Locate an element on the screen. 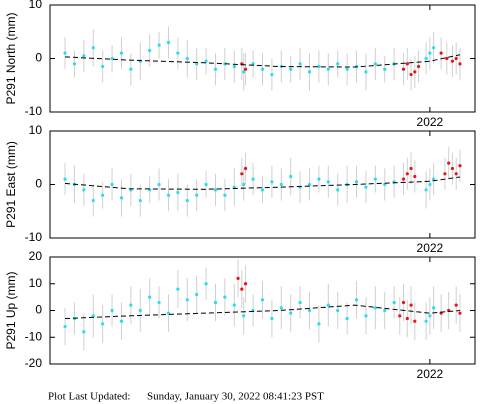 The width and height of the screenshot is (481, 404). y-axis-title: P291 Up (mm) is located at coordinates (11, 310).